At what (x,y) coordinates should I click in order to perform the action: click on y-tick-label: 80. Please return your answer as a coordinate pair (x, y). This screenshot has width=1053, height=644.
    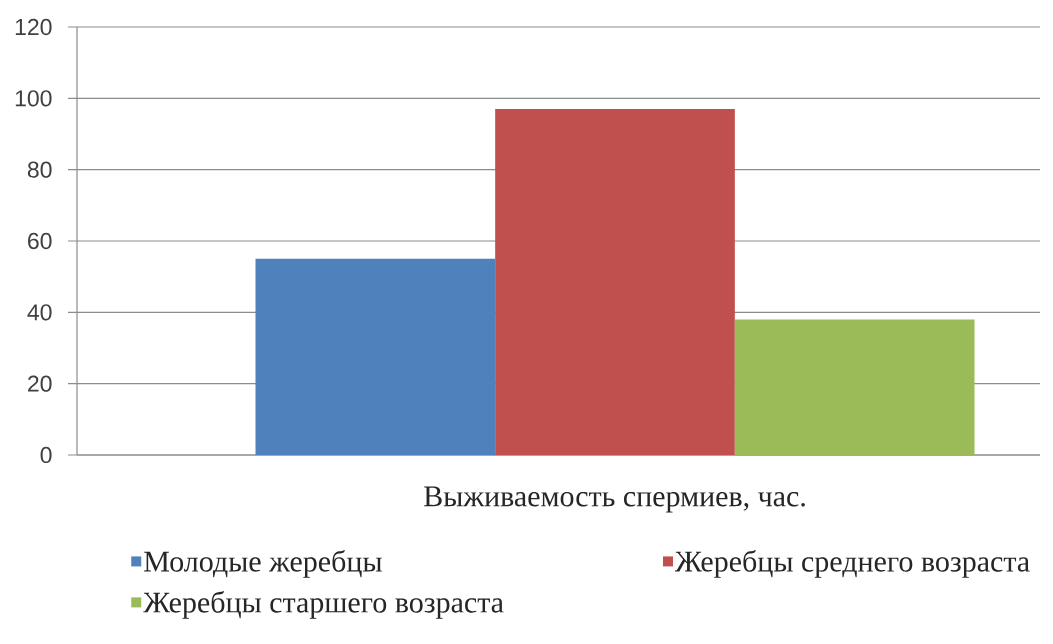
    Looking at the image, I should click on (39, 169).